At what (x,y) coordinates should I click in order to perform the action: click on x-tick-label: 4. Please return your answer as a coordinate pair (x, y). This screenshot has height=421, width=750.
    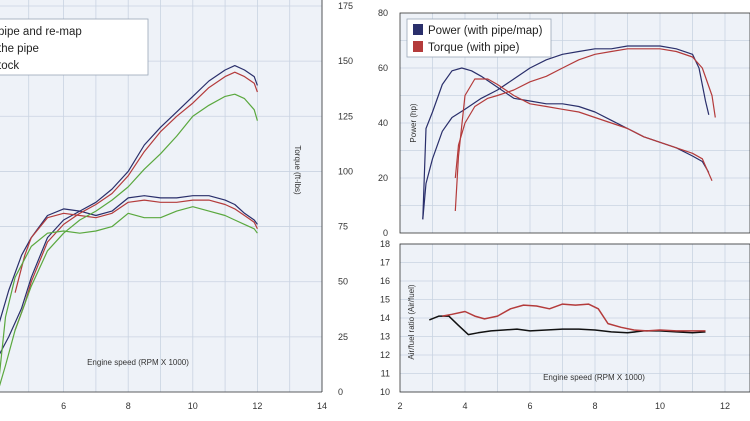
    Looking at the image, I should click on (464, 406).